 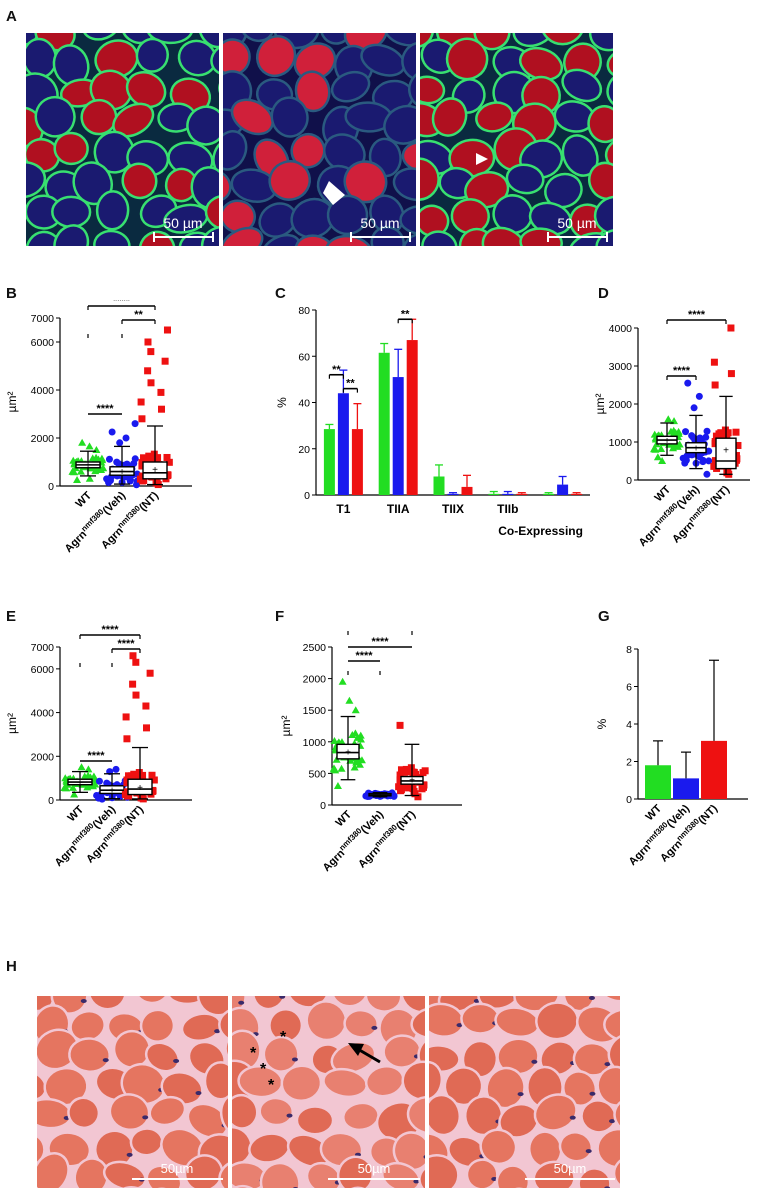 I want to click on y-tick-label: 6000, so click(x=43, y=343).